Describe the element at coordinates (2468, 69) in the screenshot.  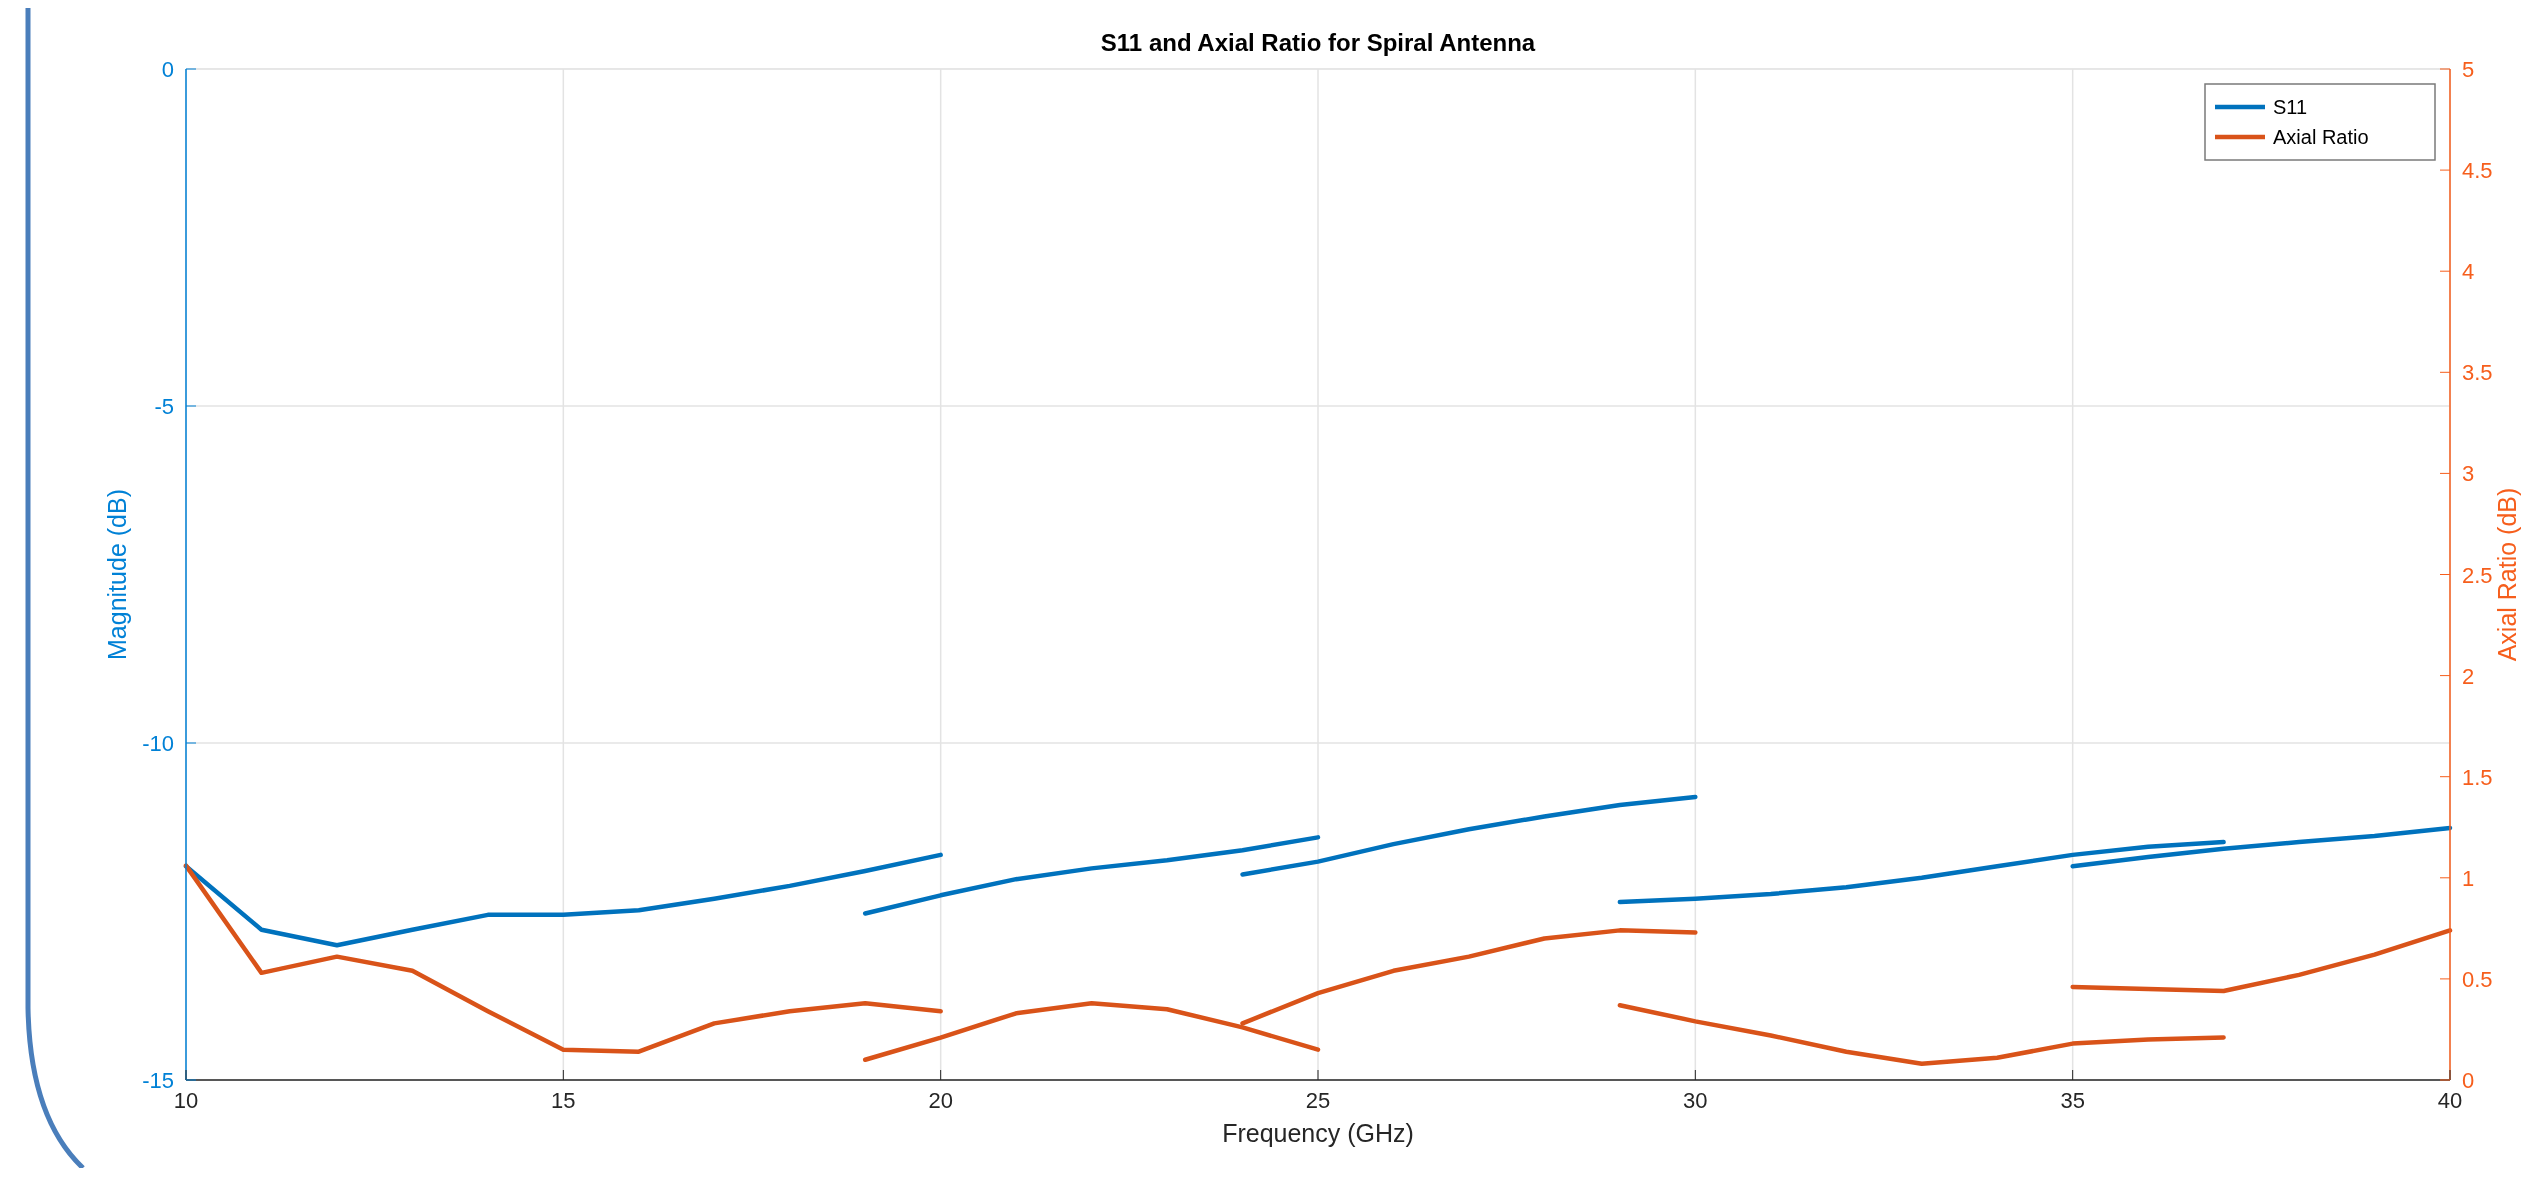
I see `y2-tick-label: 5` at that location.